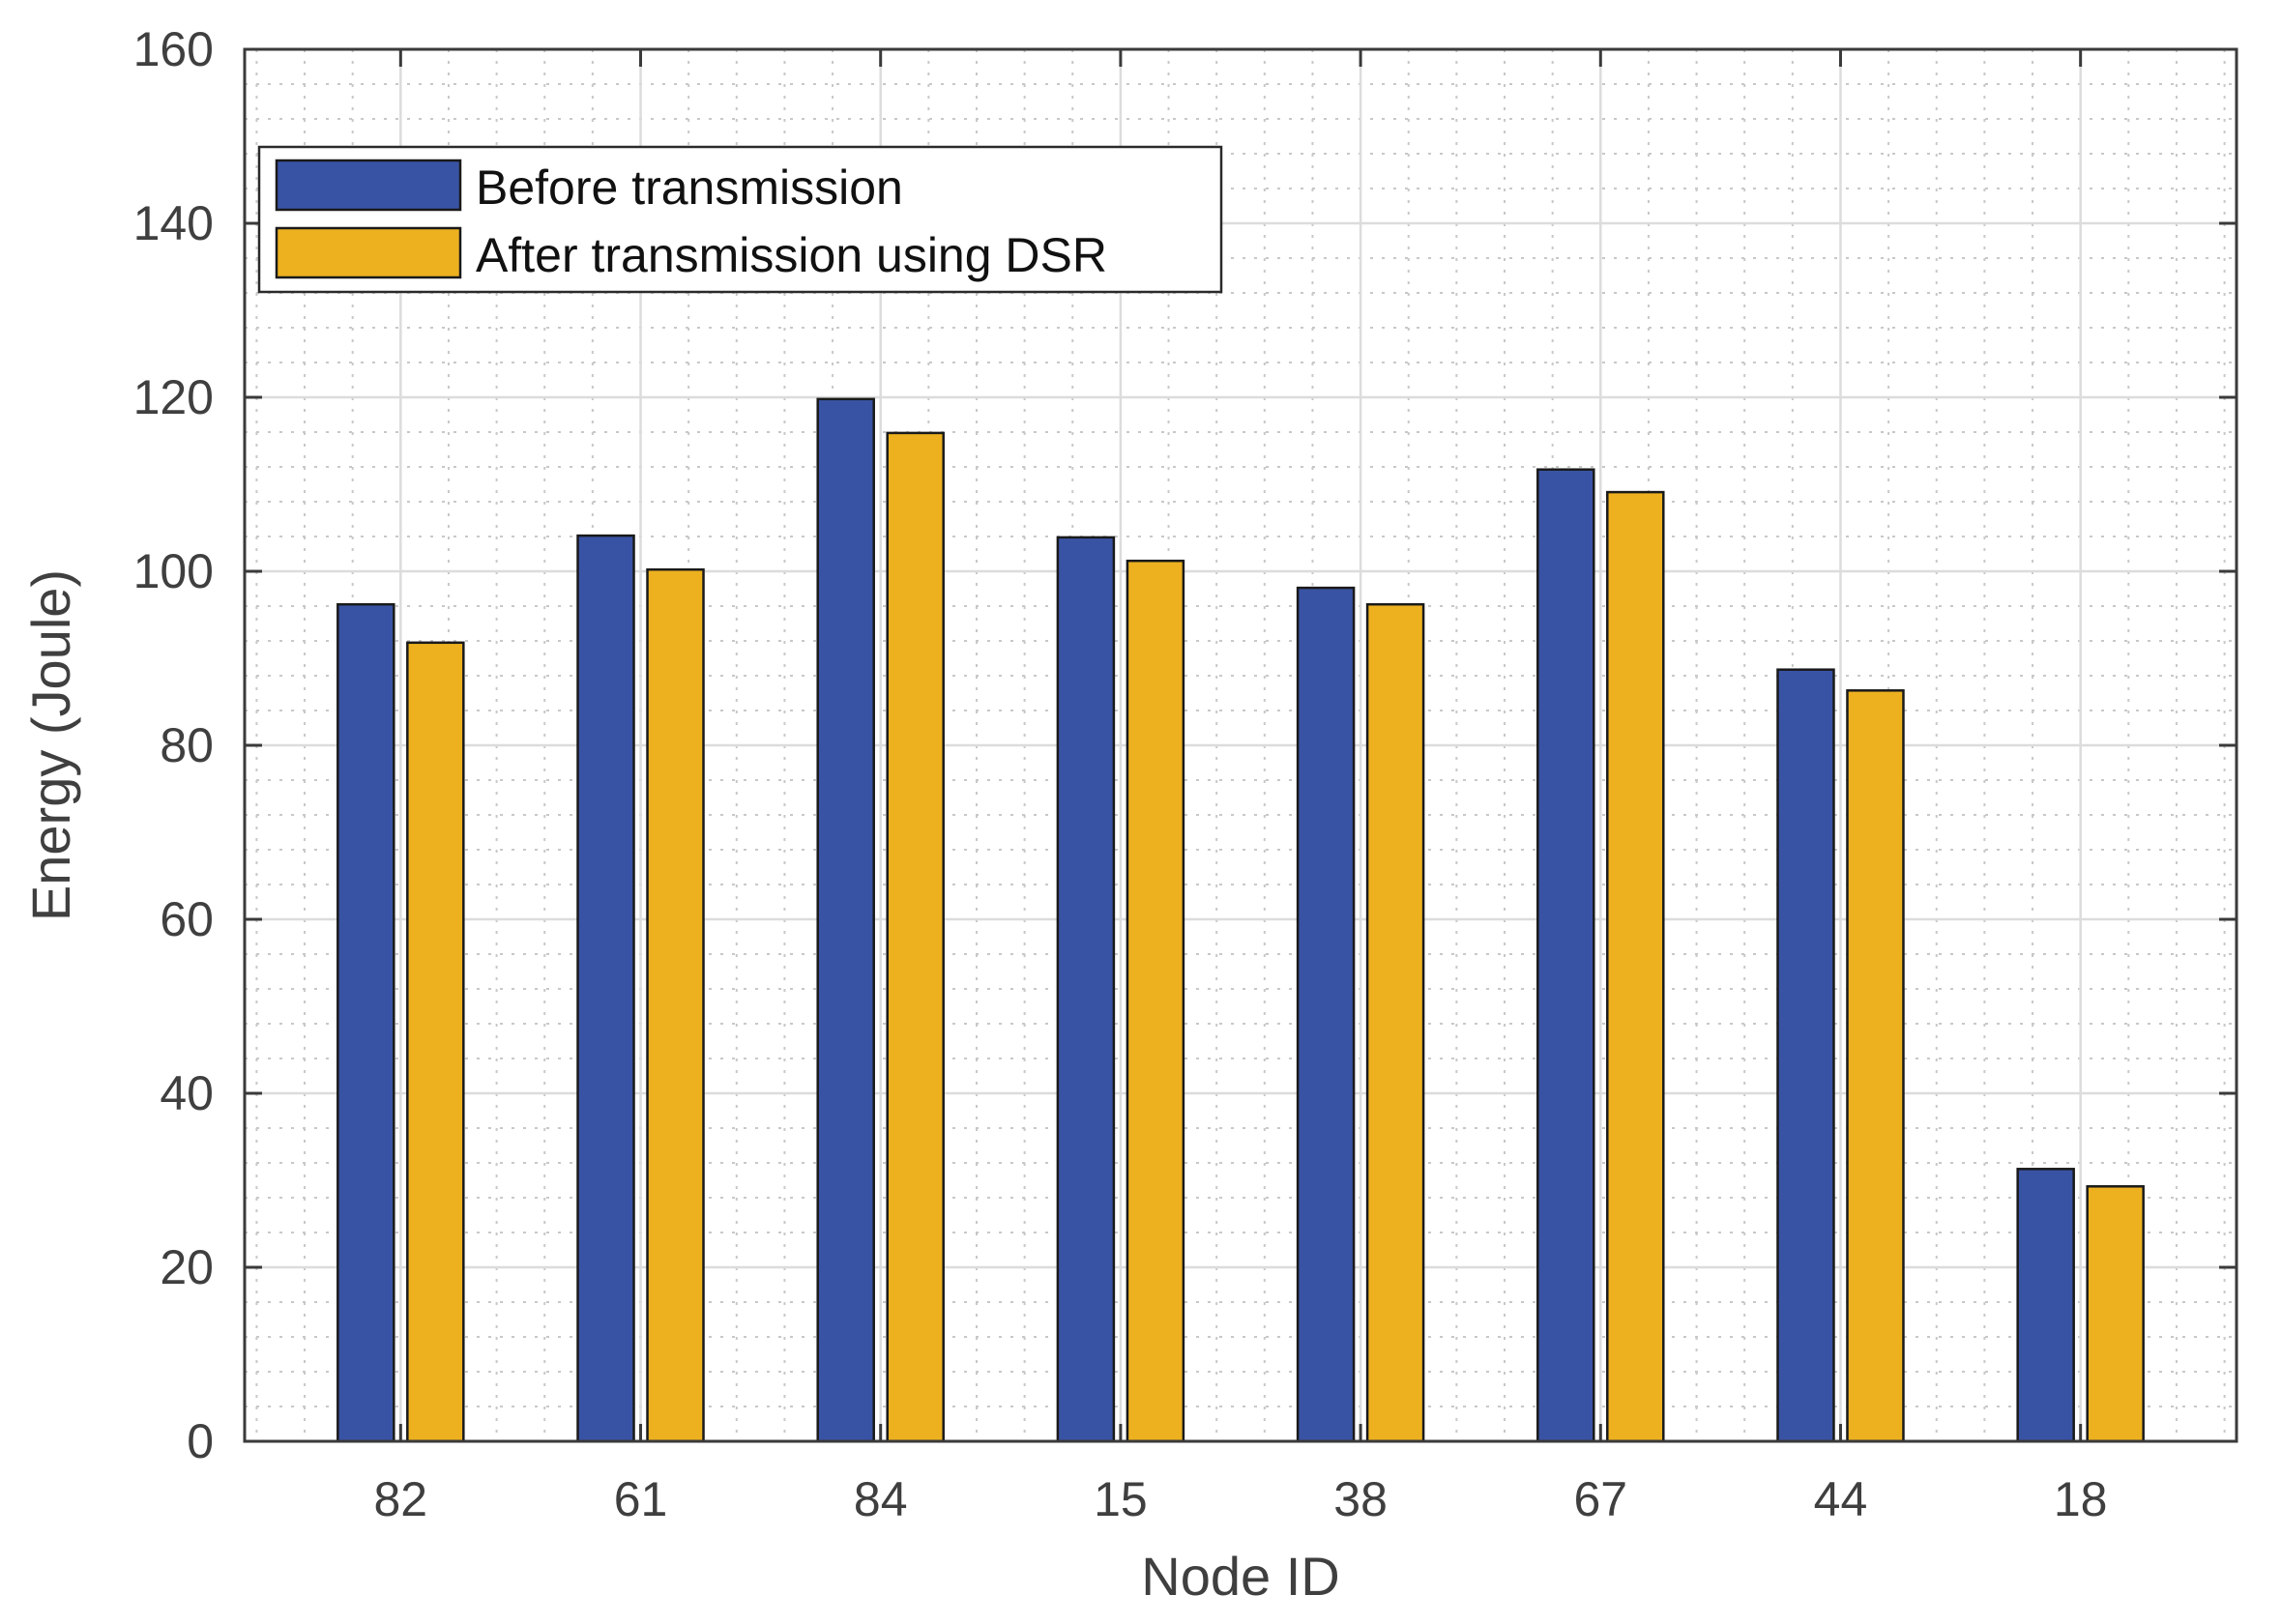 The image size is (2281, 1624). Describe the element at coordinates (368, 185) in the screenshot. I see `legend-swatch-before` at that location.